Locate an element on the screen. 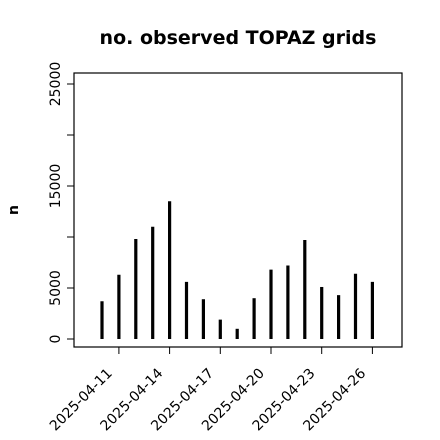 This screenshot has height=440, width=440. y-tick-label: 5000 is located at coordinates (56, 288).